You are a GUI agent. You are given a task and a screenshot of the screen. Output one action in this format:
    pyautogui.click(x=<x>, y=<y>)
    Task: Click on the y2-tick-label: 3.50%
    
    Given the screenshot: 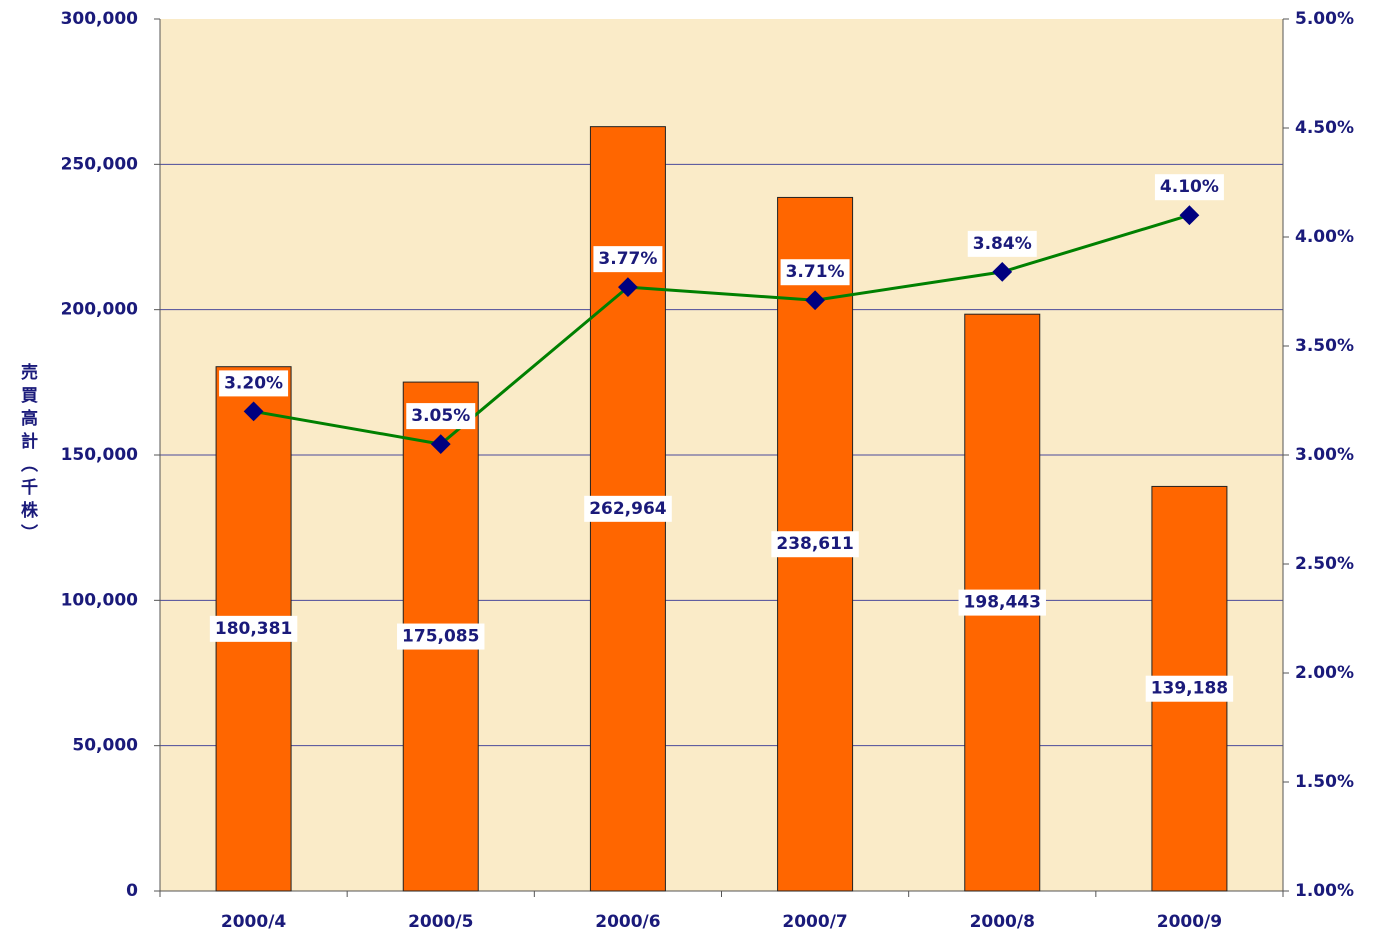 What is the action you would take?
    pyautogui.click(x=1324, y=346)
    